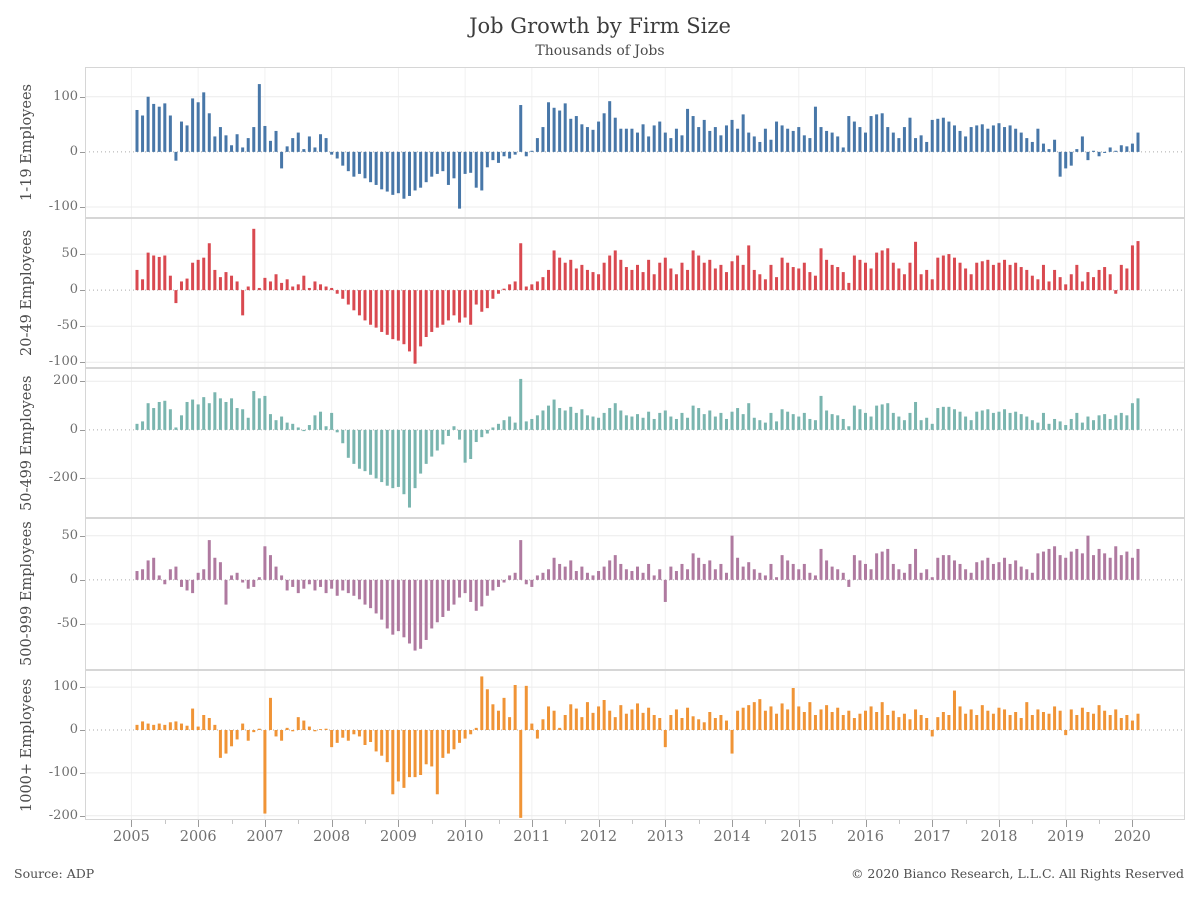 The image size is (1200, 900). Describe the element at coordinates (799, 837) in the screenshot. I see `x-tick-label: 2015` at that location.